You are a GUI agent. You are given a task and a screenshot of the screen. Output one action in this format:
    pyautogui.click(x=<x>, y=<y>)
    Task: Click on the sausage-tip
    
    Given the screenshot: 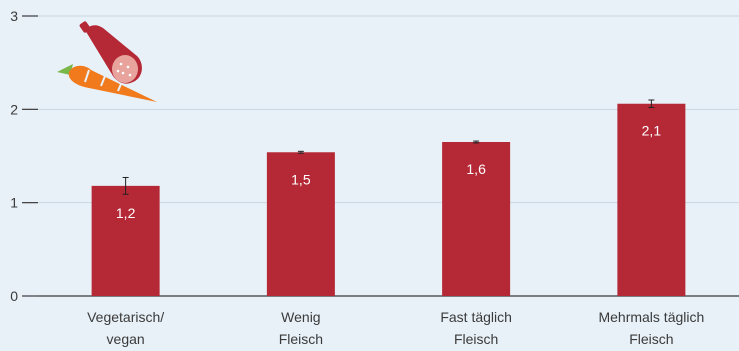 What is the action you would take?
    pyautogui.click(x=85, y=27)
    